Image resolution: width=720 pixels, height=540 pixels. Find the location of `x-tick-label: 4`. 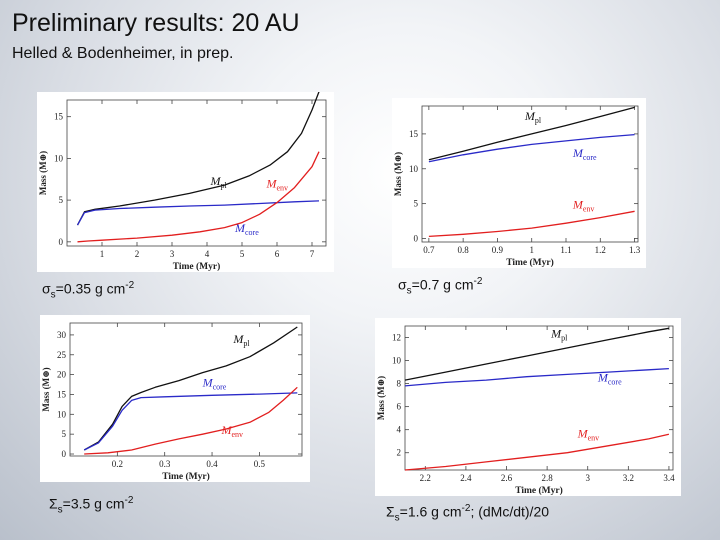

x-tick-label: 4 is located at coordinates (207, 254).